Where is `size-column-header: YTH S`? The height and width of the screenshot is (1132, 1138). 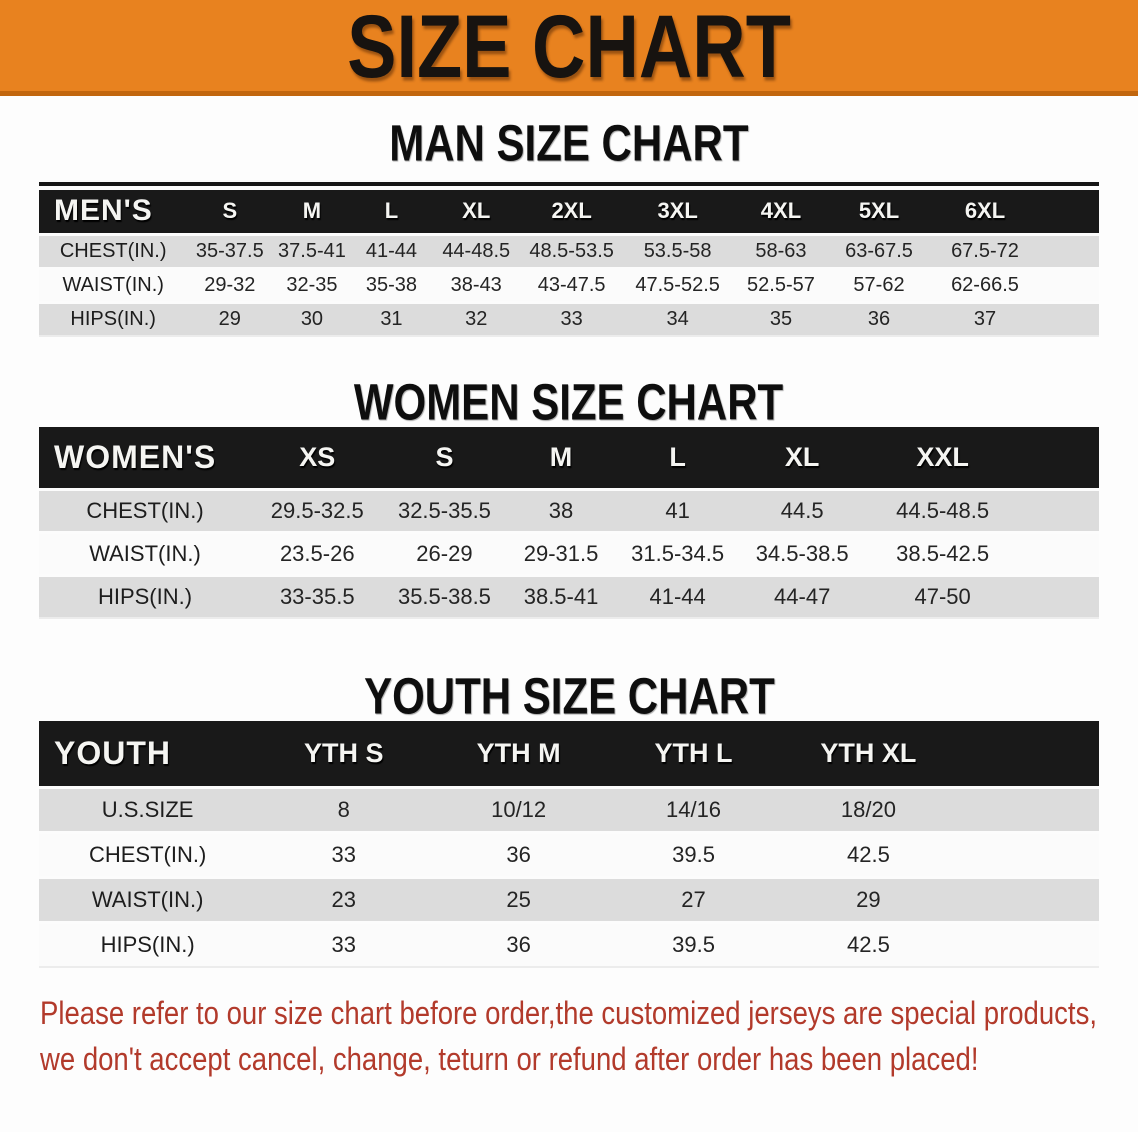
size-column-header: YTH S is located at coordinates (344, 754).